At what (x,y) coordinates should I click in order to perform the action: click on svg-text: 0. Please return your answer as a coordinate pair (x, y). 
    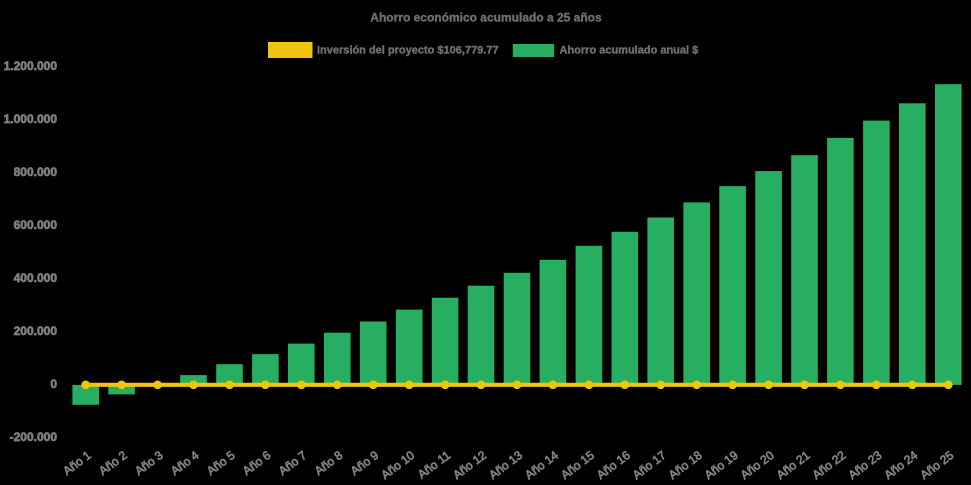
    Looking at the image, I should click on (53, 384).